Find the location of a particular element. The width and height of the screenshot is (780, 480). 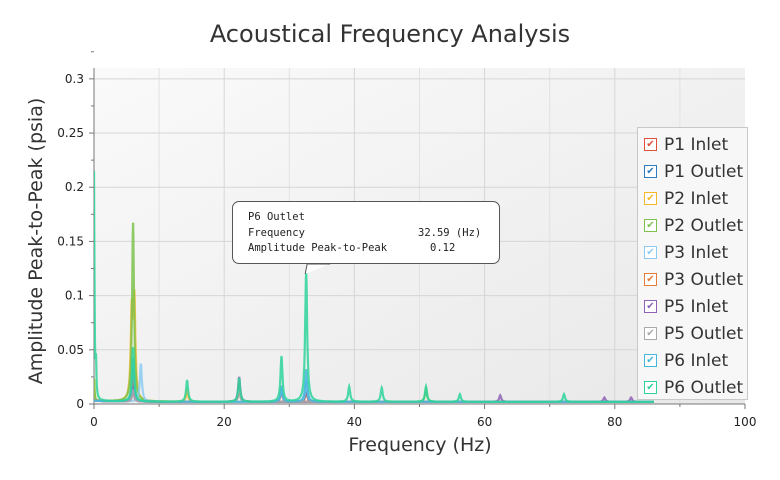

y-tick-label: 0.05 is located at coordinates (70, 350).